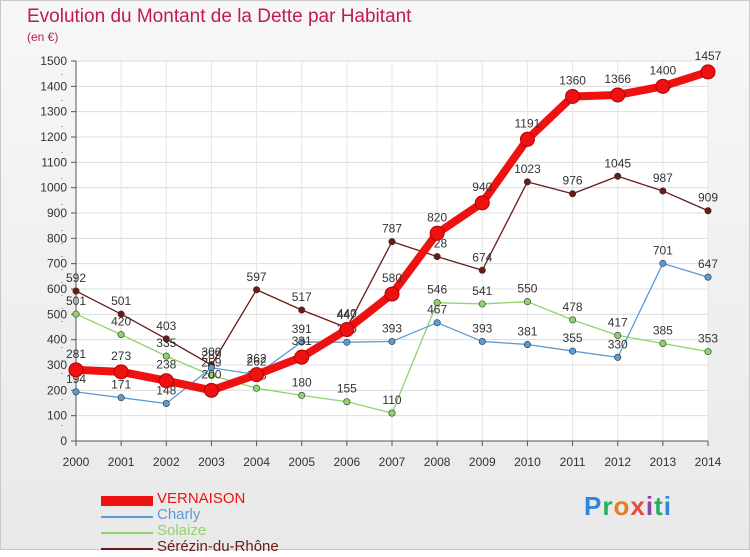  I want to click on brand-letter: P, so click(593, 506).